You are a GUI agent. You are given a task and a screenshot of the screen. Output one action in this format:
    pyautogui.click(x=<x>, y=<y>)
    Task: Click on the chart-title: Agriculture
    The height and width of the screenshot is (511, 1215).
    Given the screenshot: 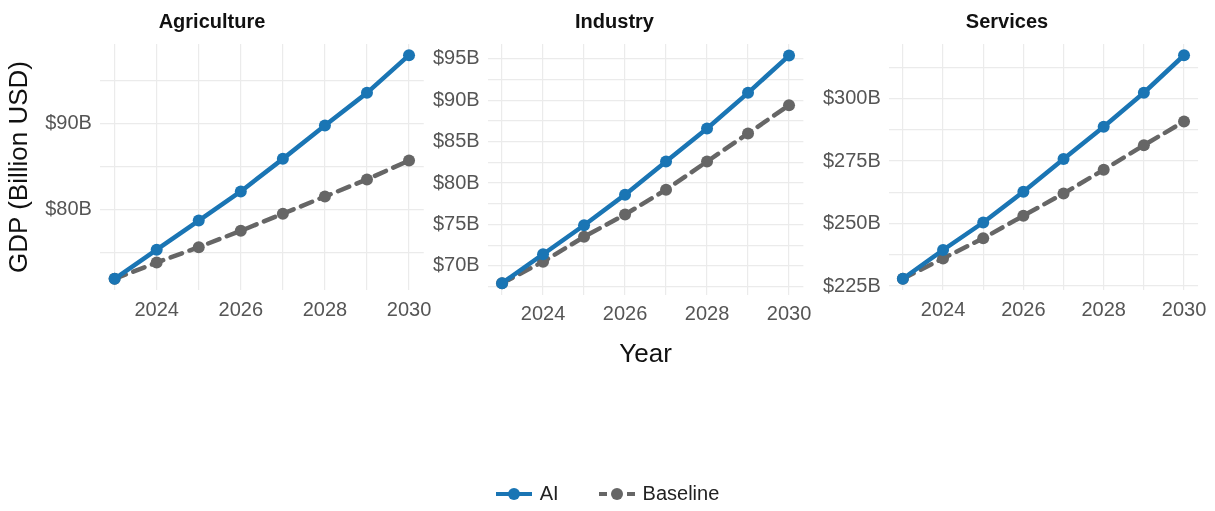 What is the action you would take?
    pyautogui.click(x=212, y=20)
    